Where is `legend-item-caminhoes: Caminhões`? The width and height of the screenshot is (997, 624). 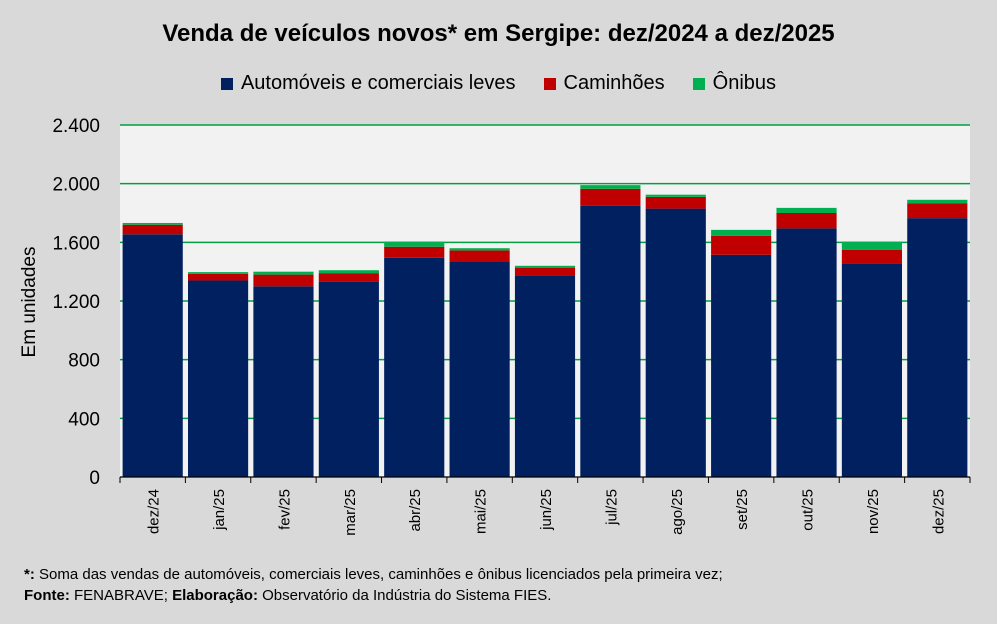
legend-item-caminhoes: Caminhões is located at coordinates (604, 83).